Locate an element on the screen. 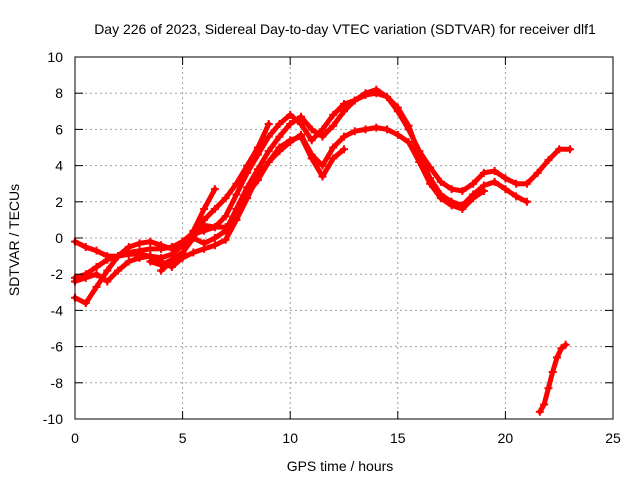 The width and height of the screenshot is (640, 480). y-tick-label: 6 is located at coordinates (59, 129).